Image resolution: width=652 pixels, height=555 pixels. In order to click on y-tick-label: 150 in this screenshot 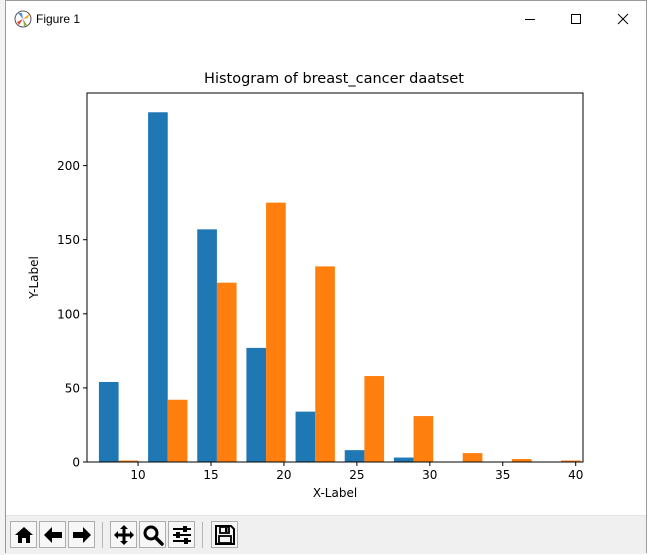, I will do `click(68, 240)`.